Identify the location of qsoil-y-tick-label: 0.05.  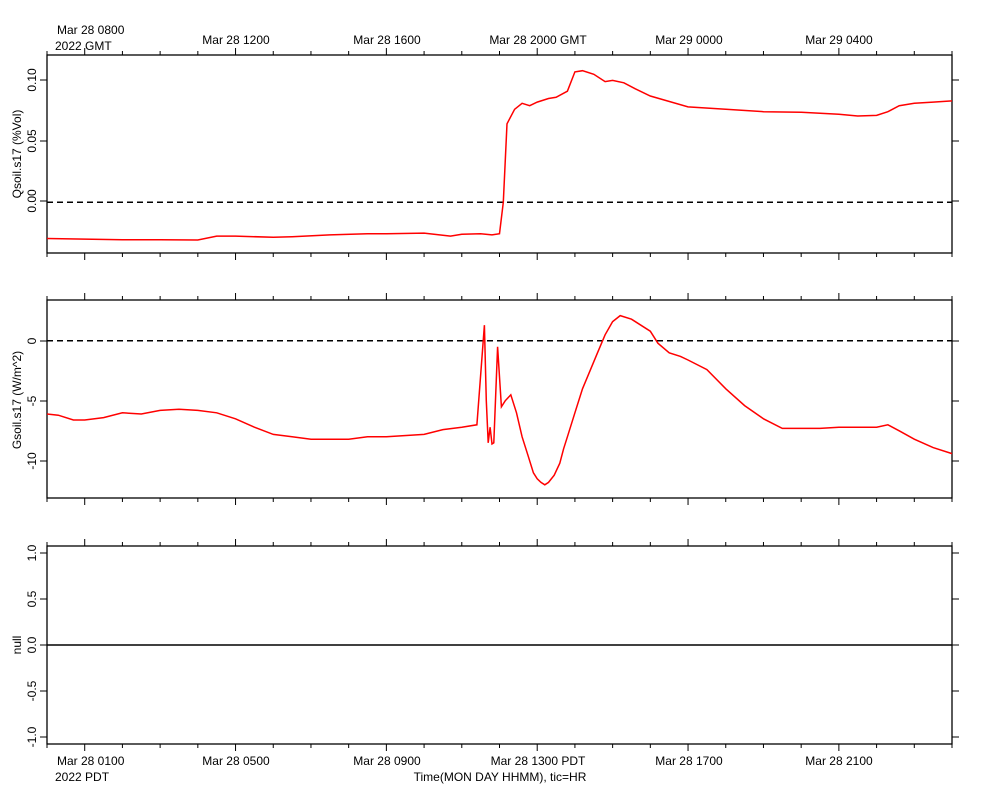
(32, 141).